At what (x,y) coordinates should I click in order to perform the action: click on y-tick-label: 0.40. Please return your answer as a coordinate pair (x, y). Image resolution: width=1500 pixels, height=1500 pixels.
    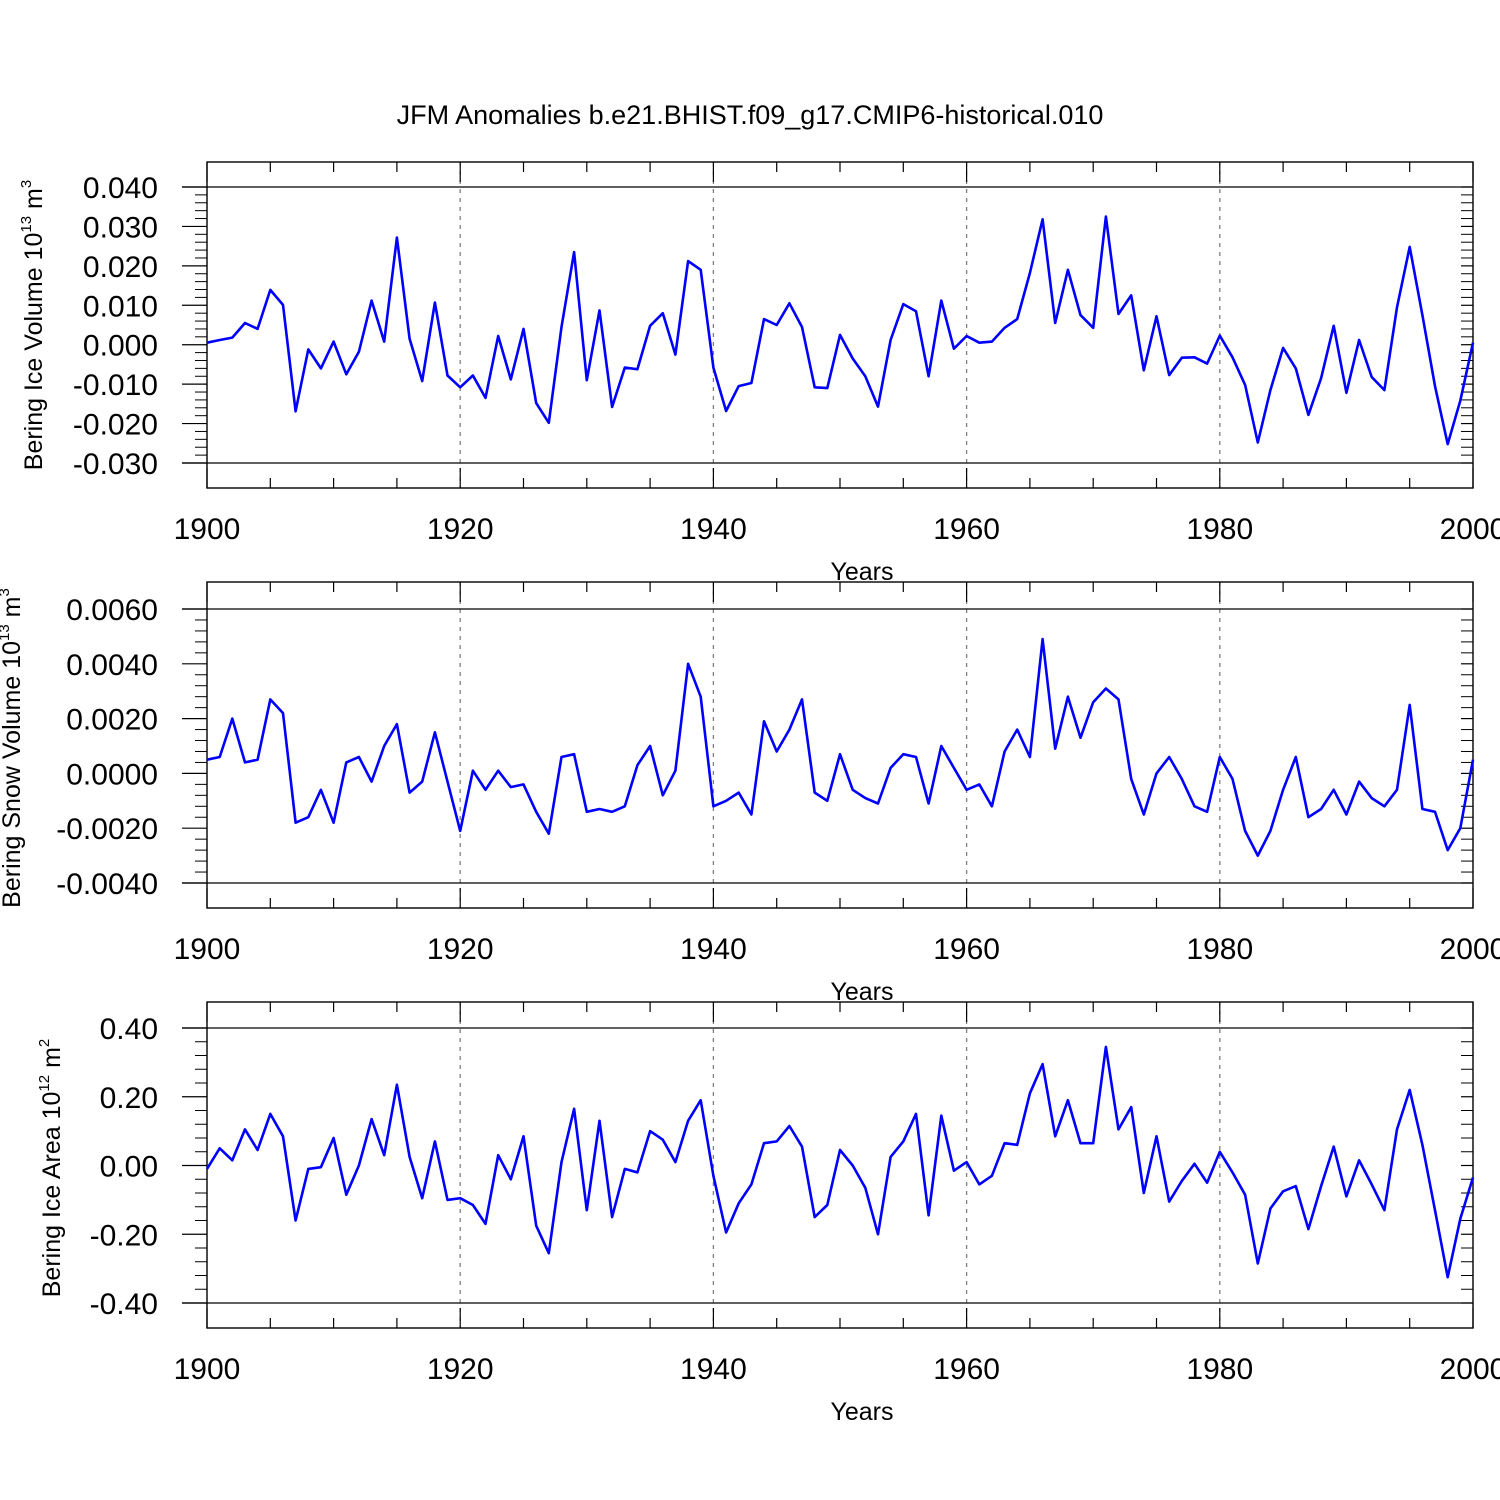
    Looking at the image, I should click on (129, 1029).